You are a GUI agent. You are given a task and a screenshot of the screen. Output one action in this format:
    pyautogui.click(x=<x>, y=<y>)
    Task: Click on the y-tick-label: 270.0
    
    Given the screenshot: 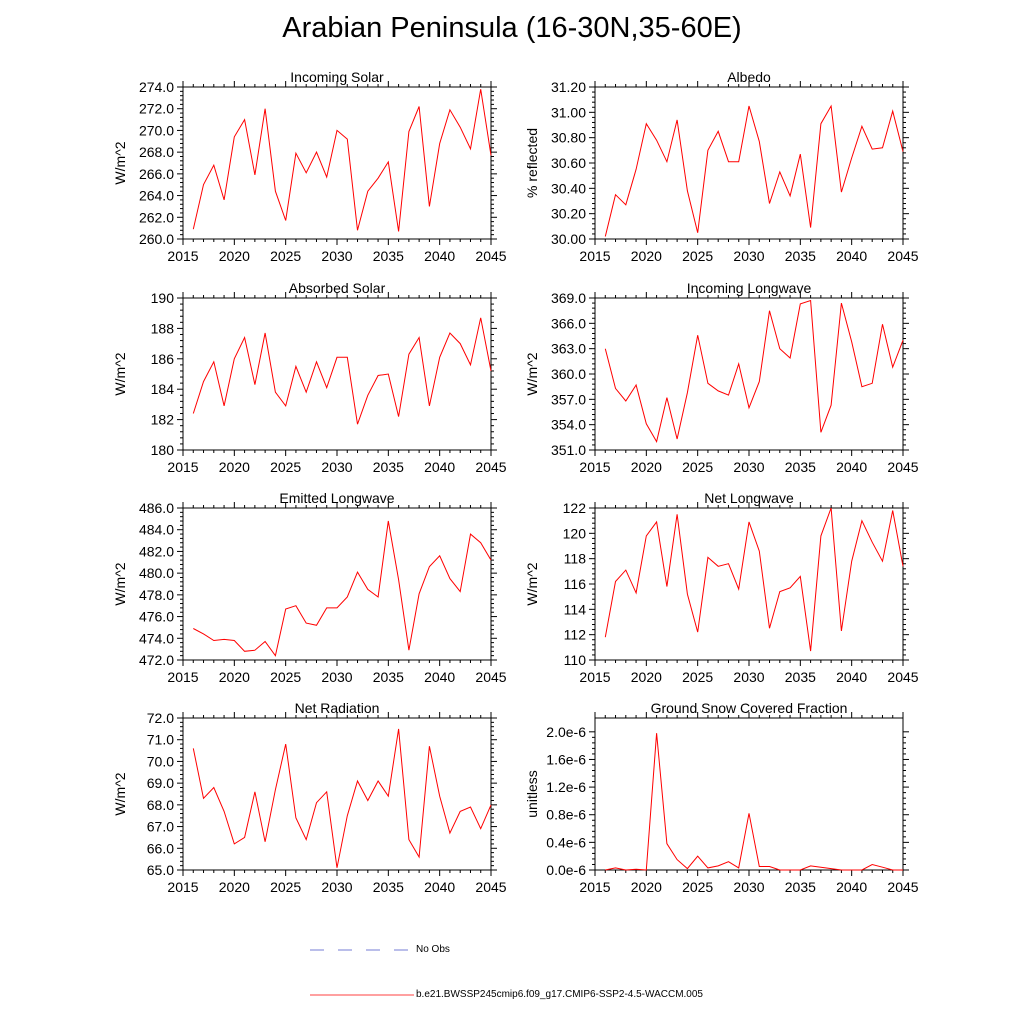 What is the action you would take?
    pyautogui.click(x=156, y=130)
    